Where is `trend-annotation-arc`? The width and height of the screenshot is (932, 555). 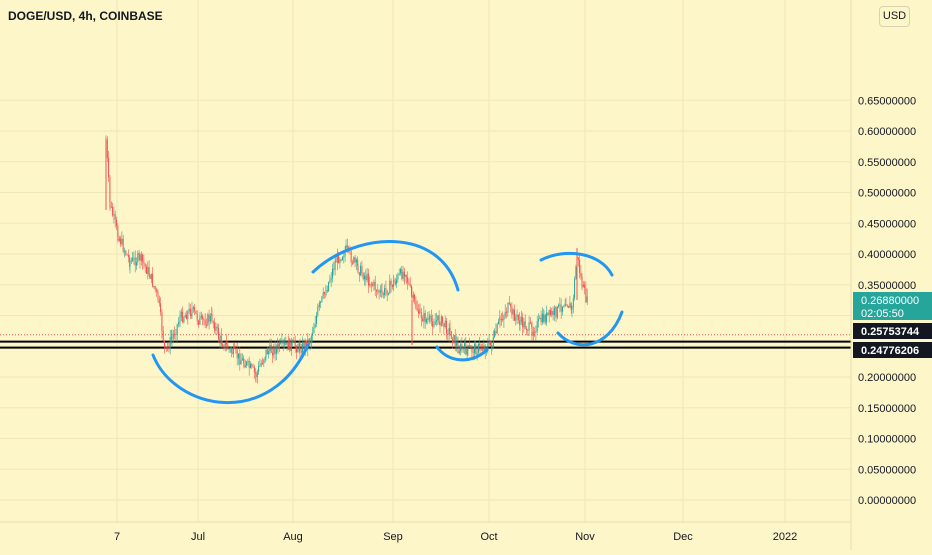
trend-annotation-arc is located at coordinates (462, 353).